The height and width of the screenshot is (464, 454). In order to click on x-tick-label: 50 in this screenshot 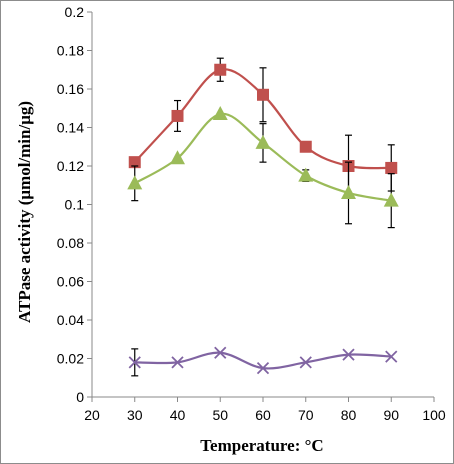, I will do `click(220, 415)`.